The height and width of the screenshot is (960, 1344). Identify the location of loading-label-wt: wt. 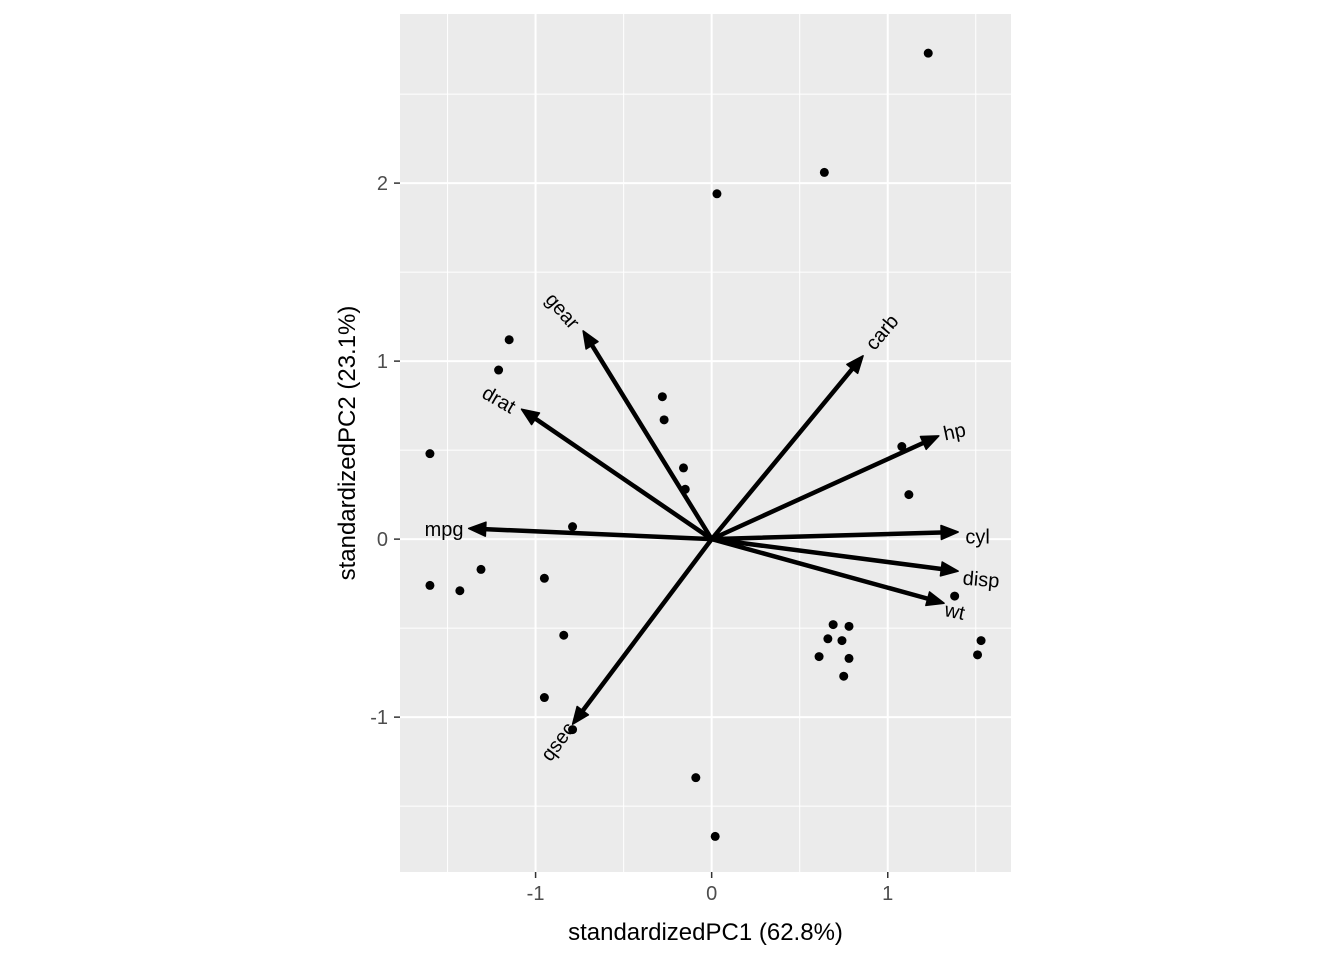
(955, 612).